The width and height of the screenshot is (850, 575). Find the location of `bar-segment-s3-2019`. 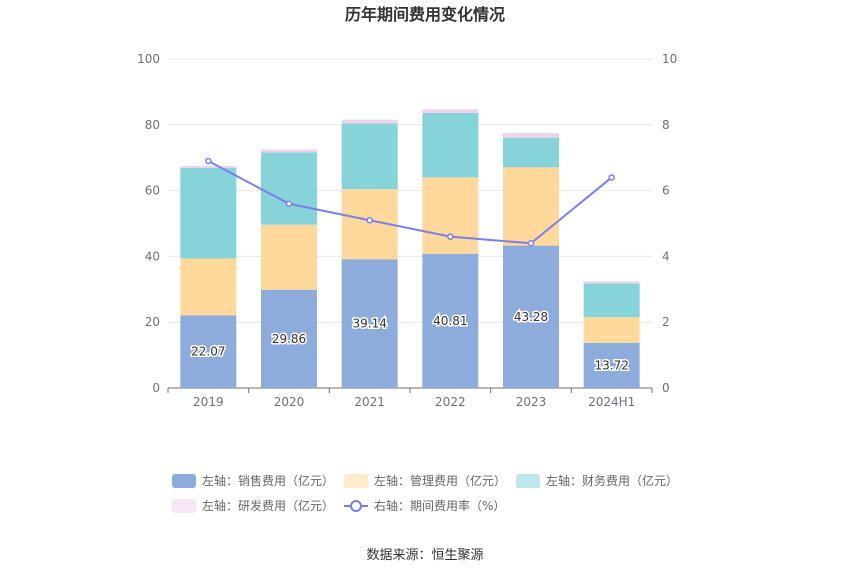

bar-segment-s3-2019 is located at coordinates (208, 167).